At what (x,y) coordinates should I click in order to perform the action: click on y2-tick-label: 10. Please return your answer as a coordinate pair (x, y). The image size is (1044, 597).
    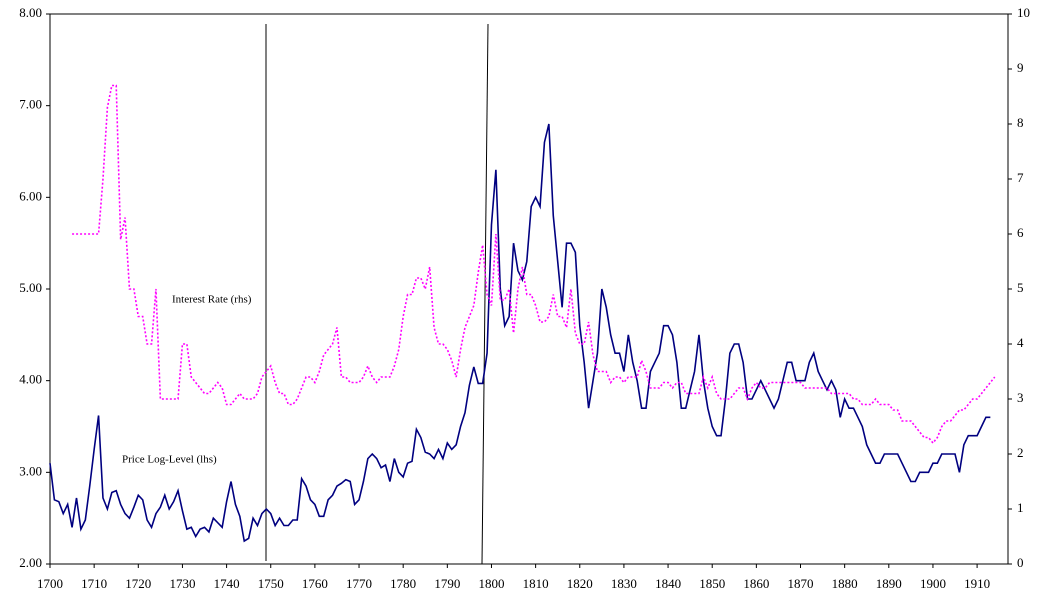
    Looking at the image, I should click on (1023, 12).